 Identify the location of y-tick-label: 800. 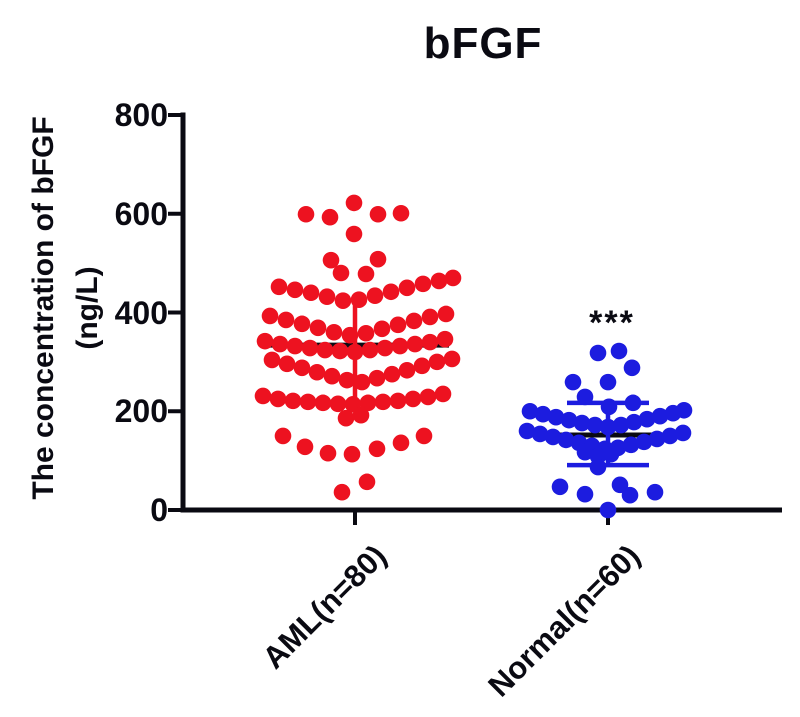
(141, 115).